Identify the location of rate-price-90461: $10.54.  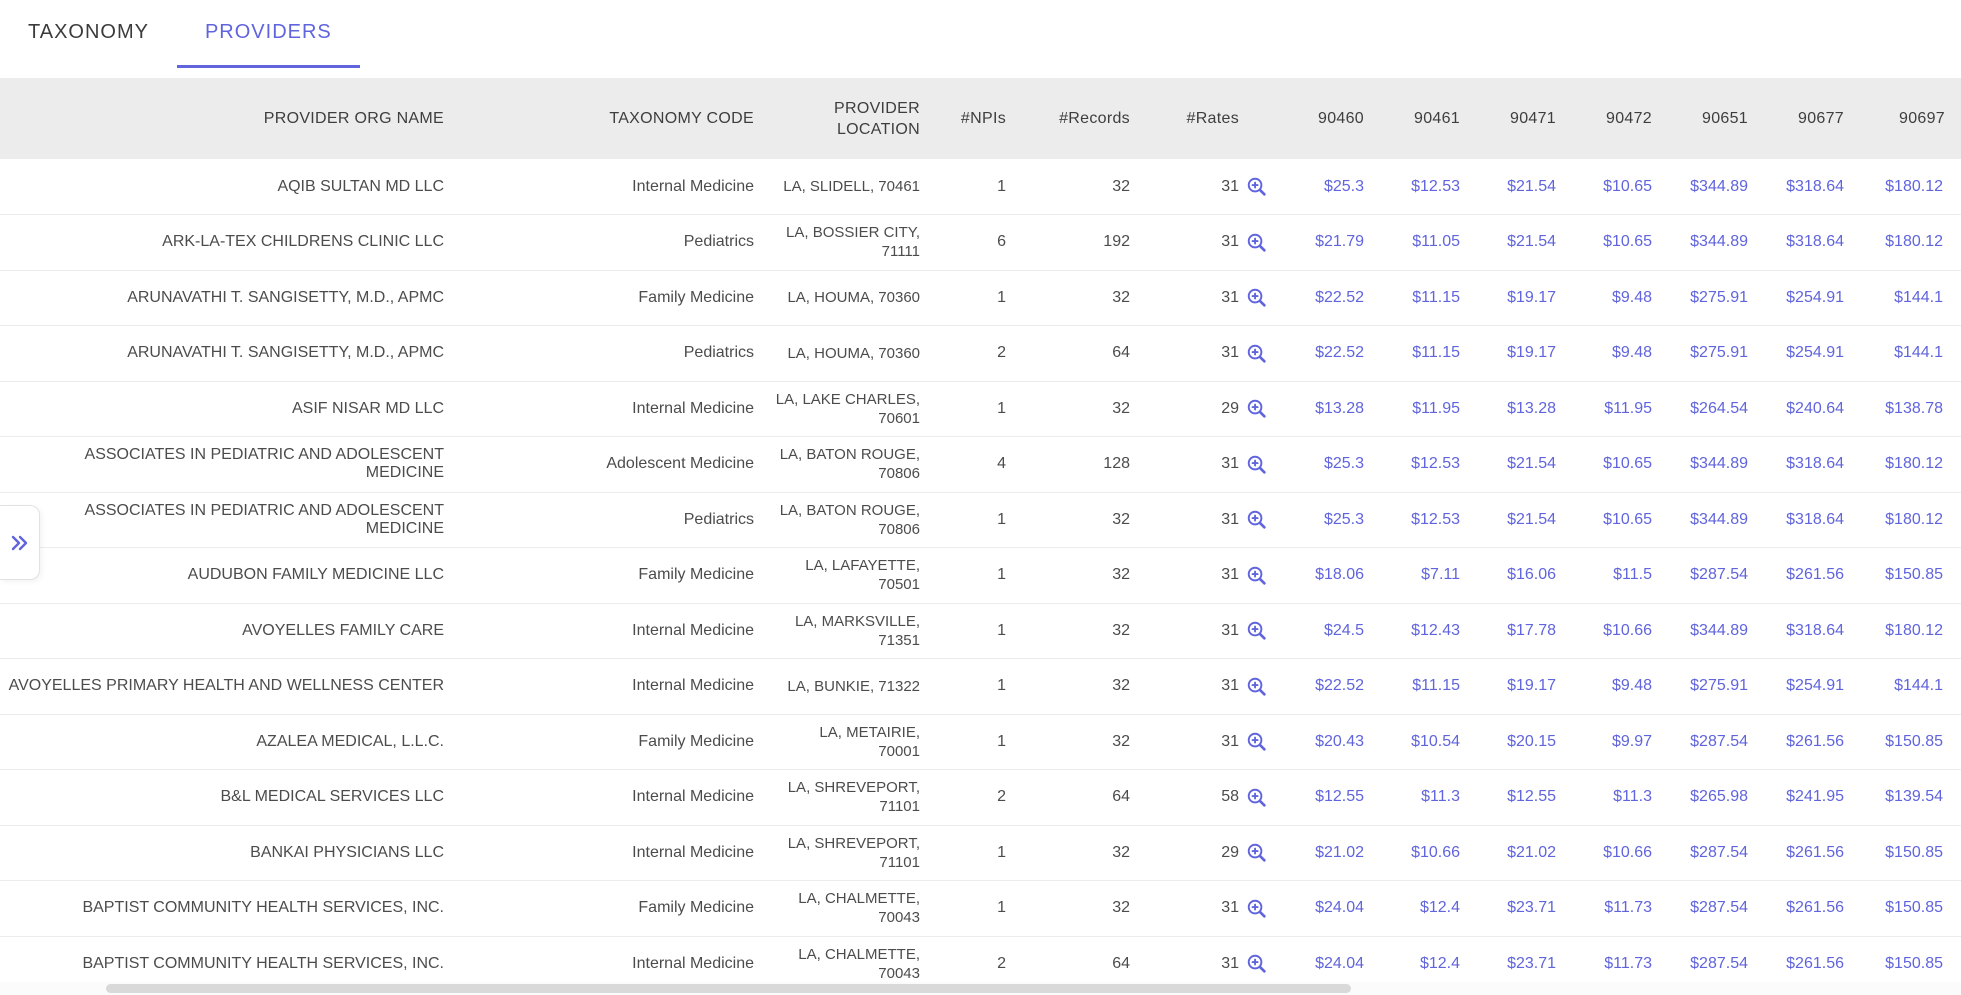
(1428, 742).